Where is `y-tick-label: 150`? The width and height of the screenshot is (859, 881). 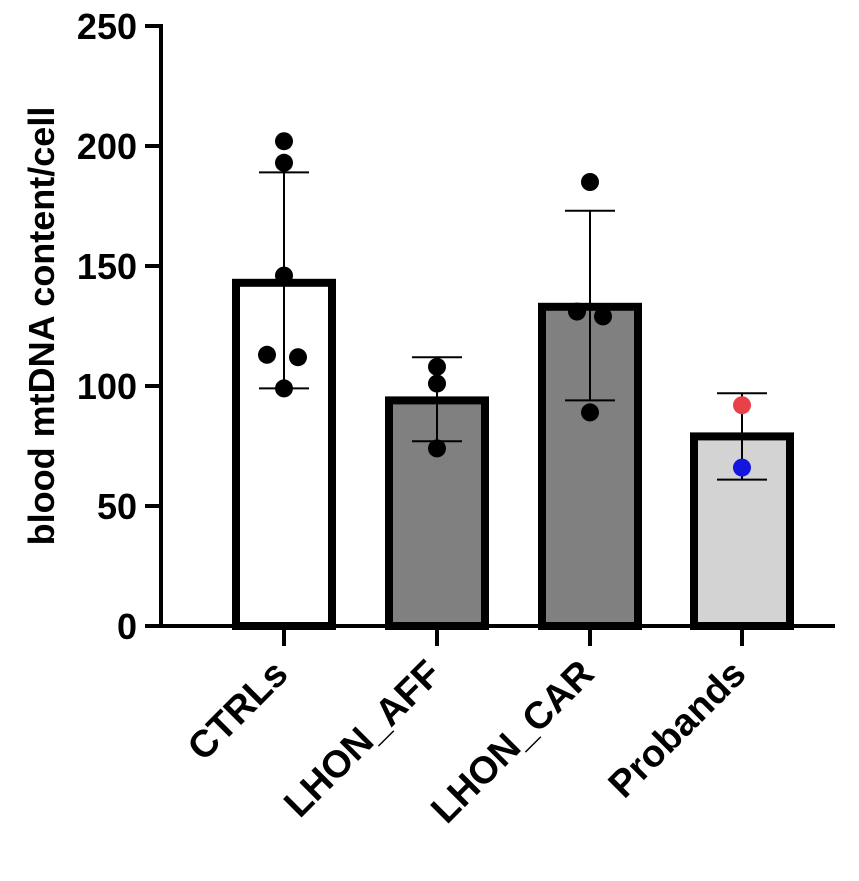 y-tick-label: 150 is located at coordinates (107, 266).